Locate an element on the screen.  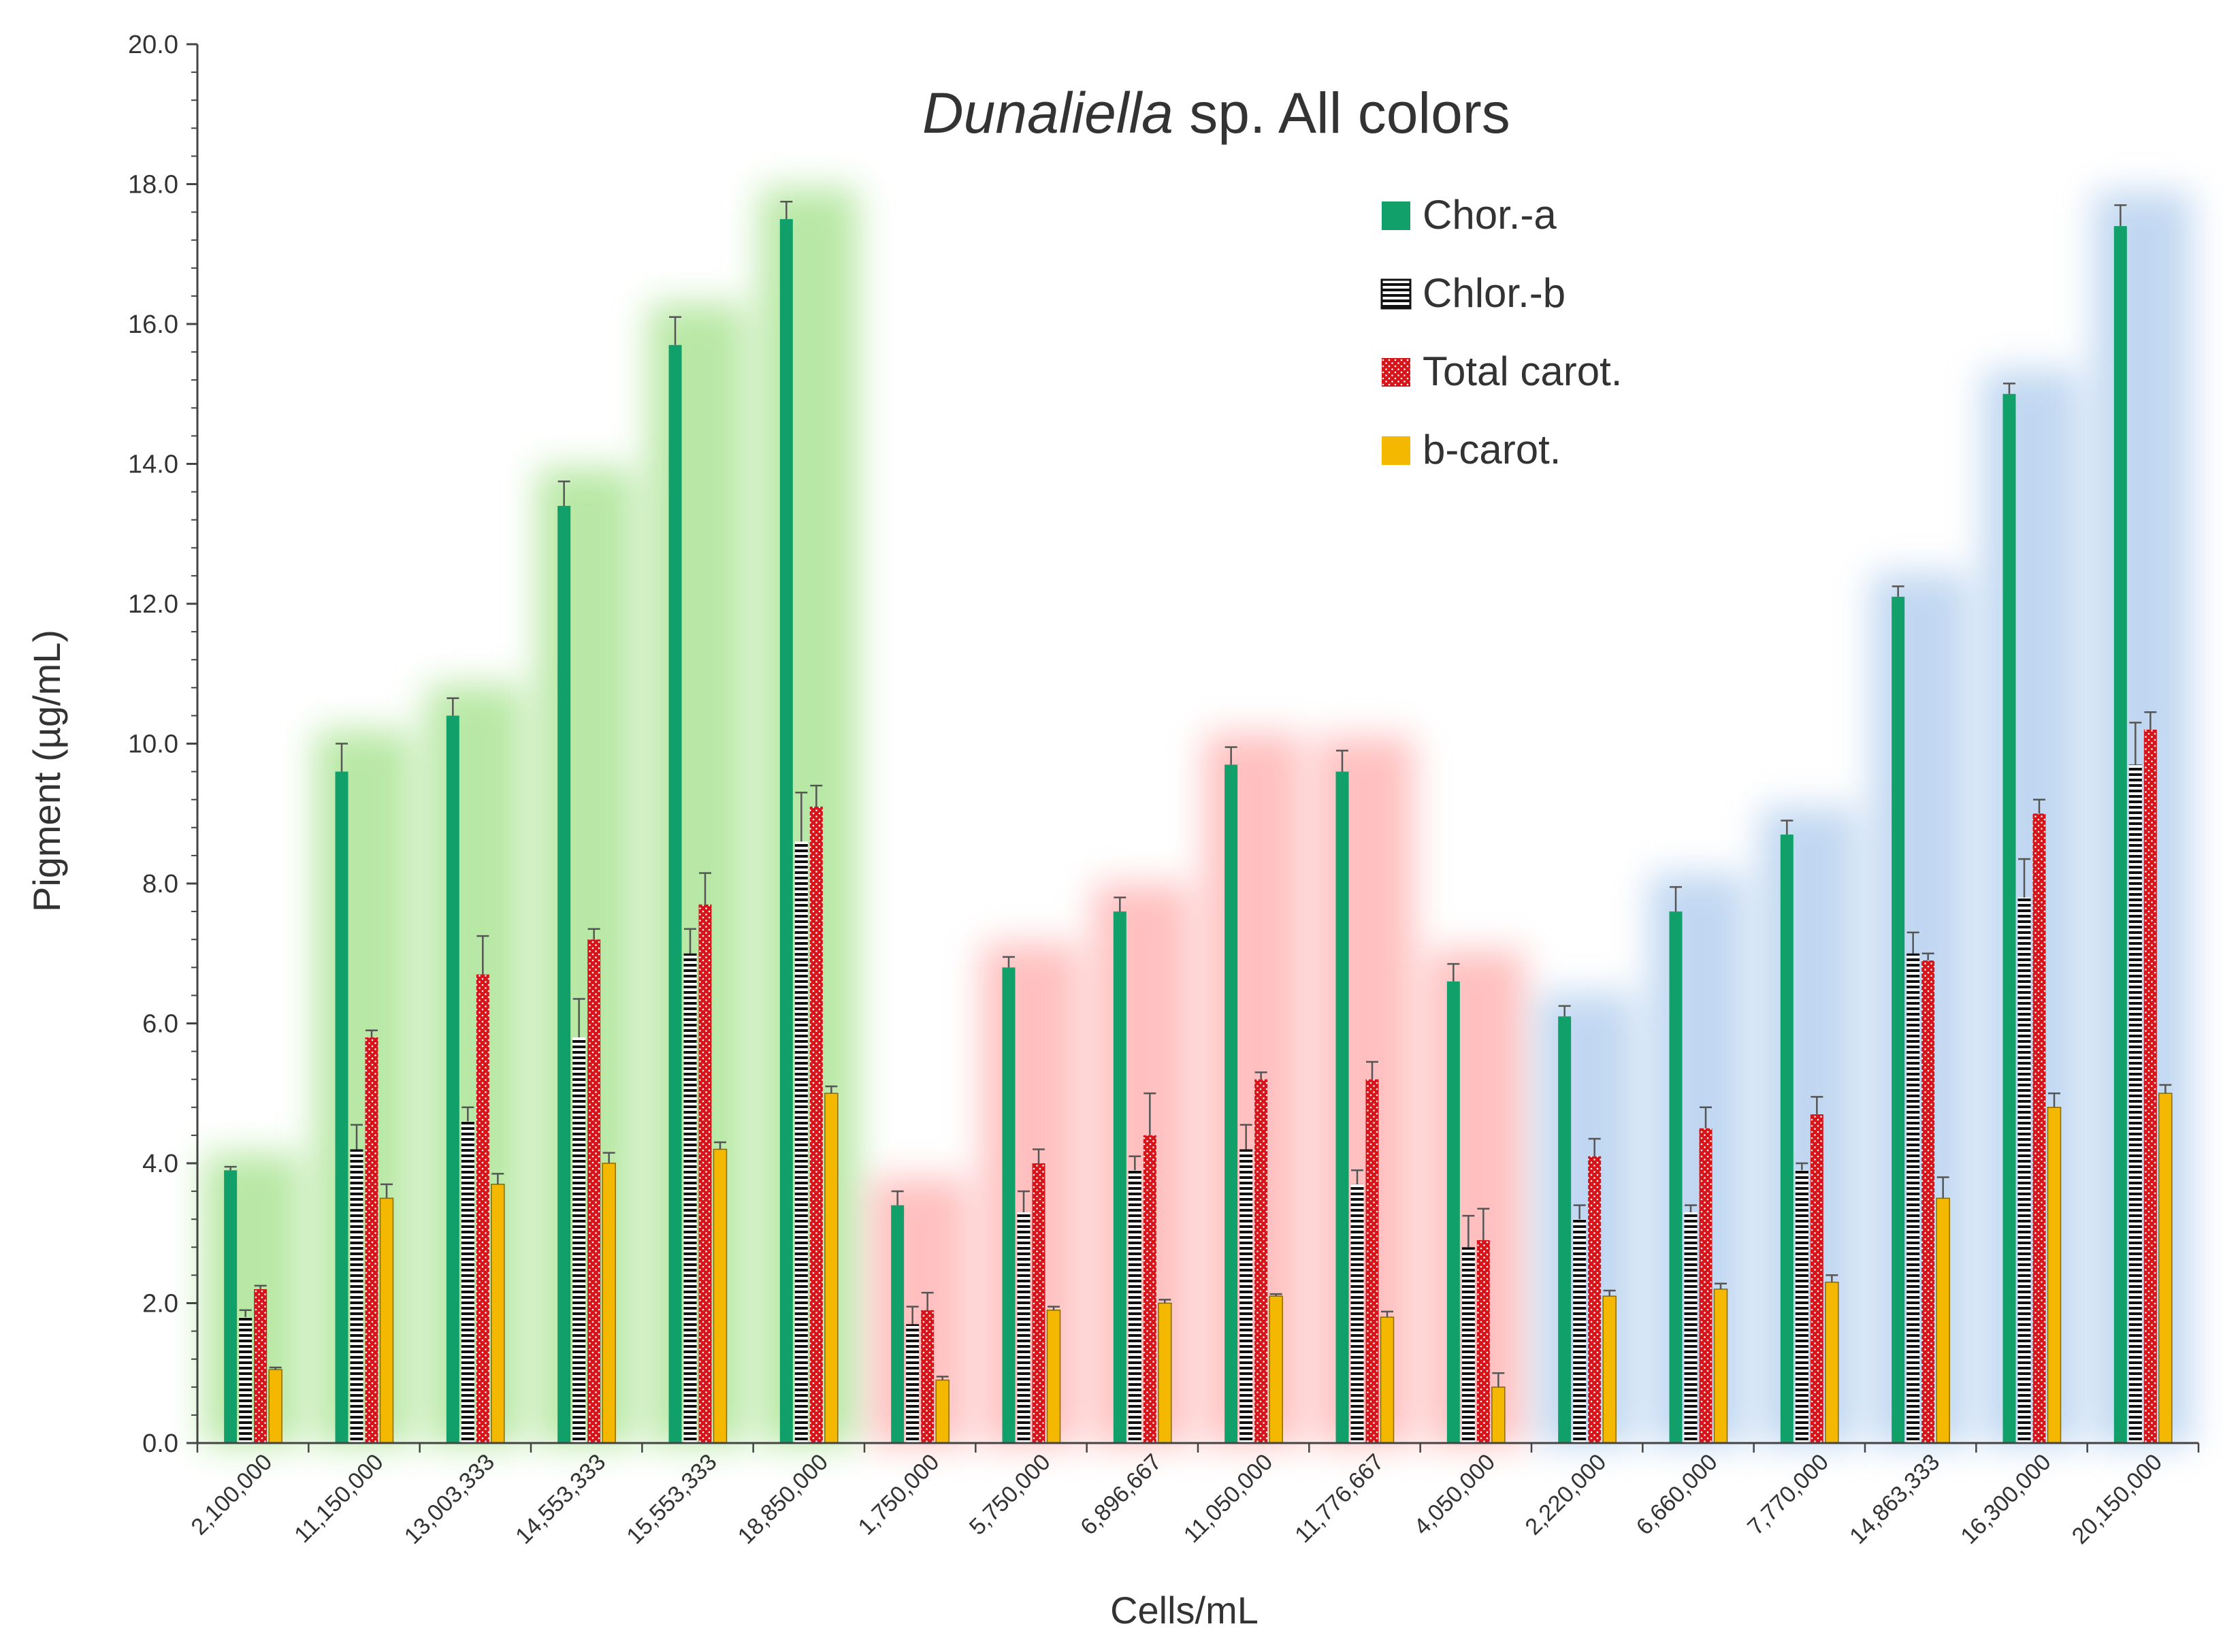
x-tick-label: 1,750,000 is located at coordinates (898, 1494).